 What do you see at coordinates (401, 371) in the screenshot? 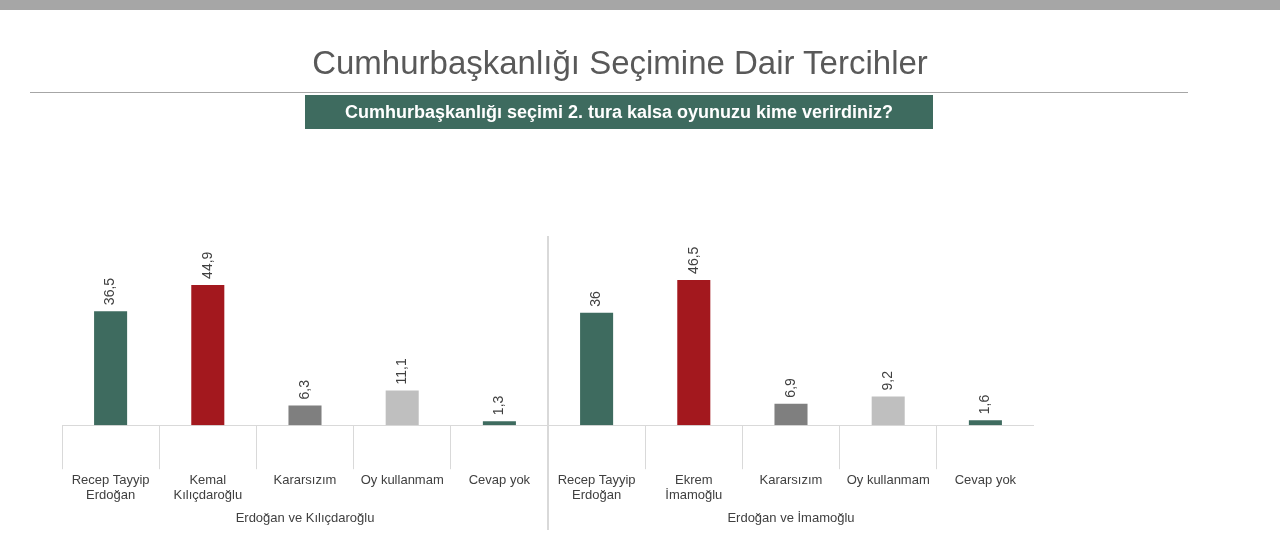
I see `data-label: 11,1` at bounding box center [401, 371].